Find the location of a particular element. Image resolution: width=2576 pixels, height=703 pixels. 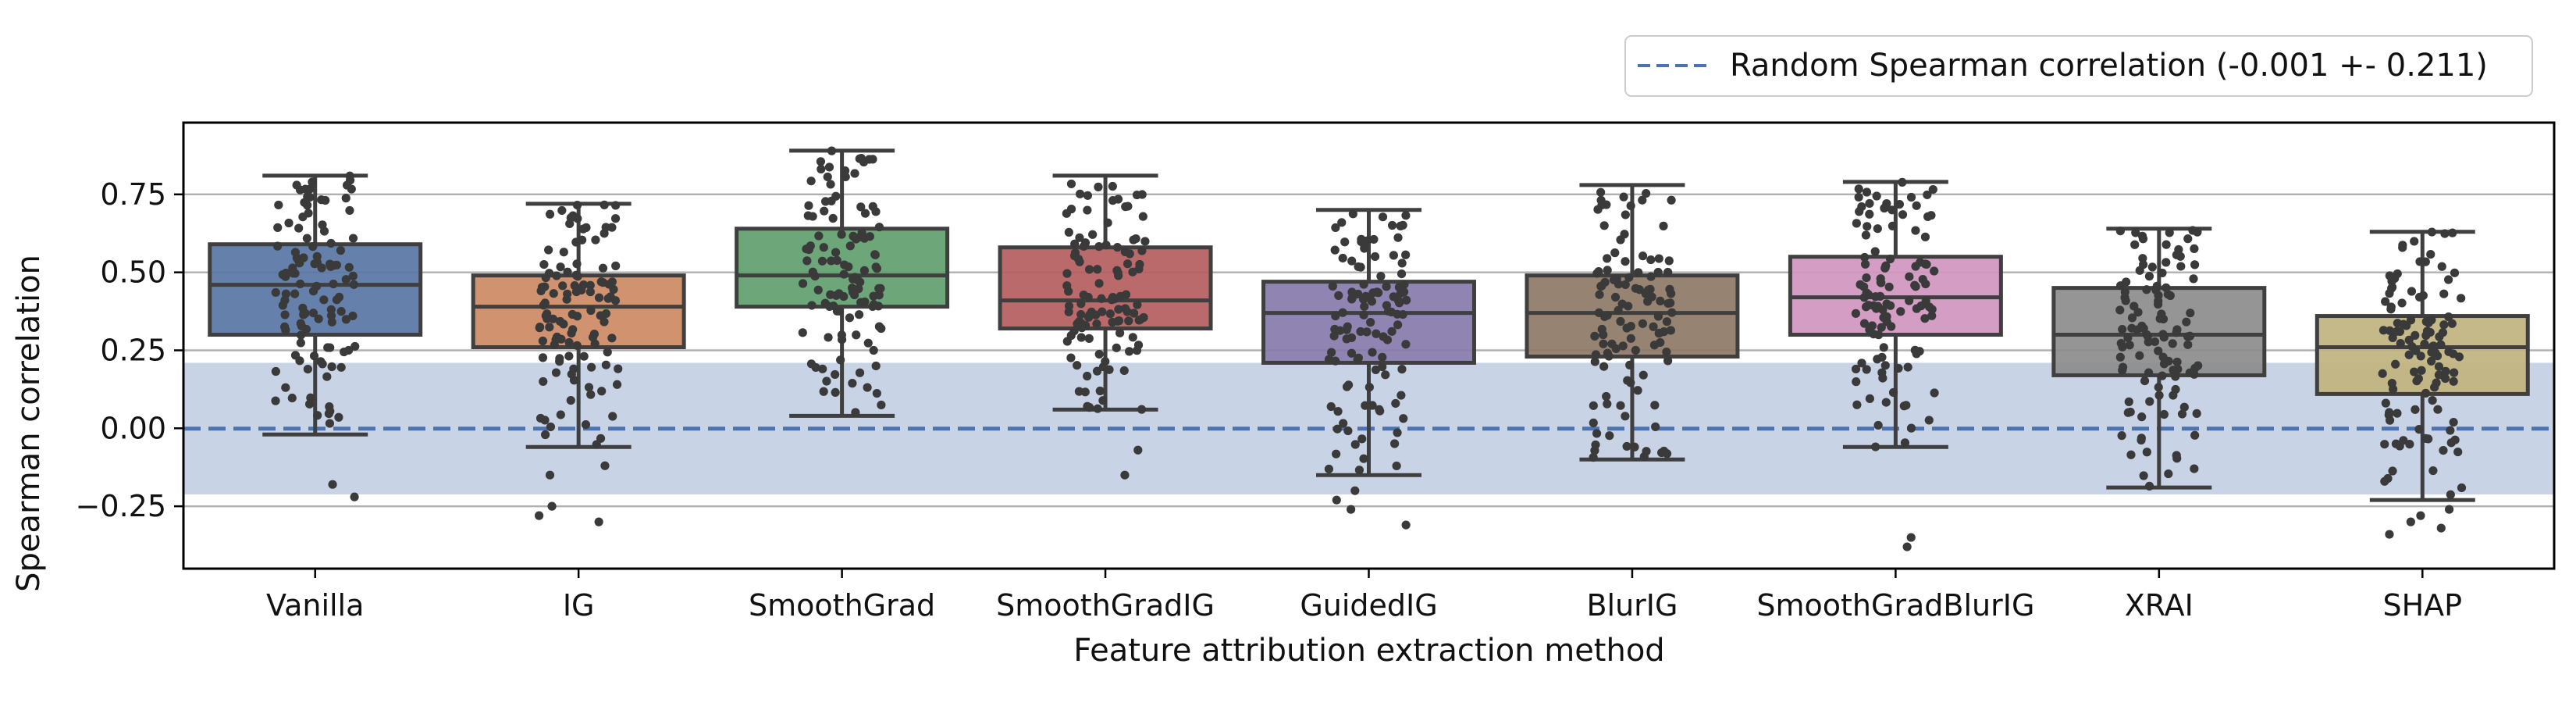

y-tick-label: 0.50 is located at coordinates (133, 272).